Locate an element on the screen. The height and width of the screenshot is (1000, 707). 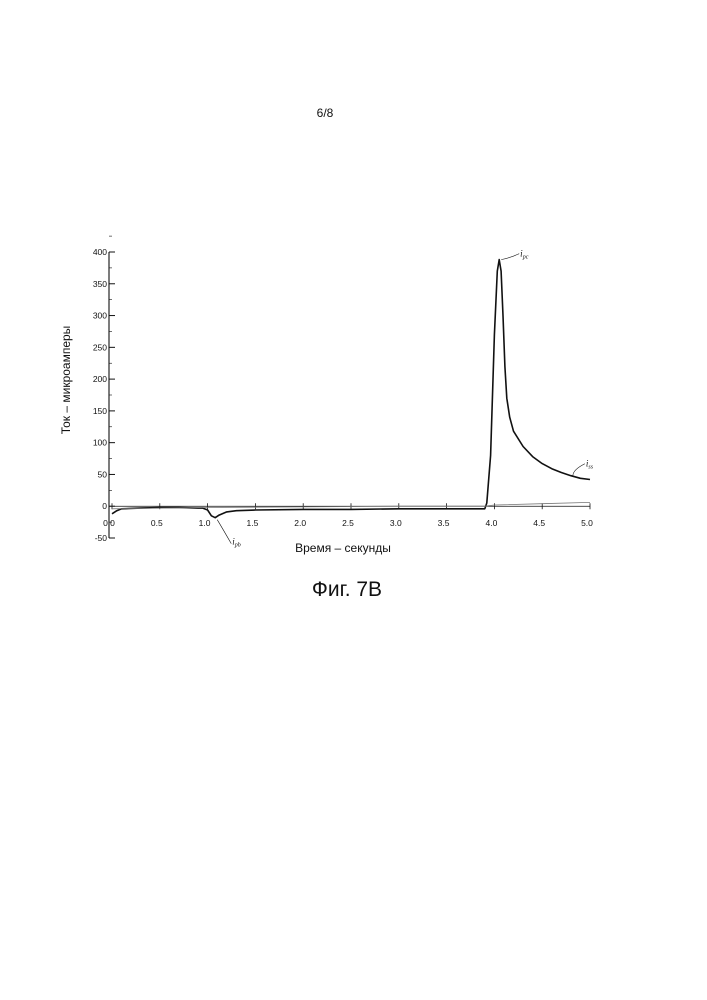
y-tick-label: 50 is located at coordinates (103, 474).